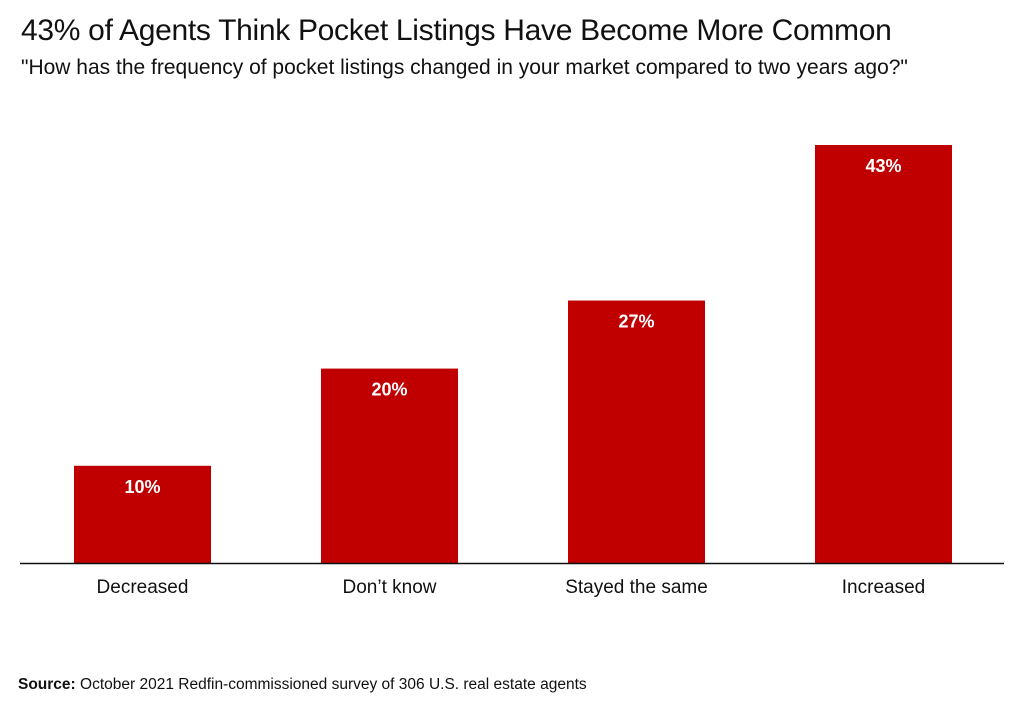 This screenshot has height=708, width=1024. Describe the element at coordinates (390, 587) in the screenshot. I see `x-tick-label-2: Don’t know` at that location.